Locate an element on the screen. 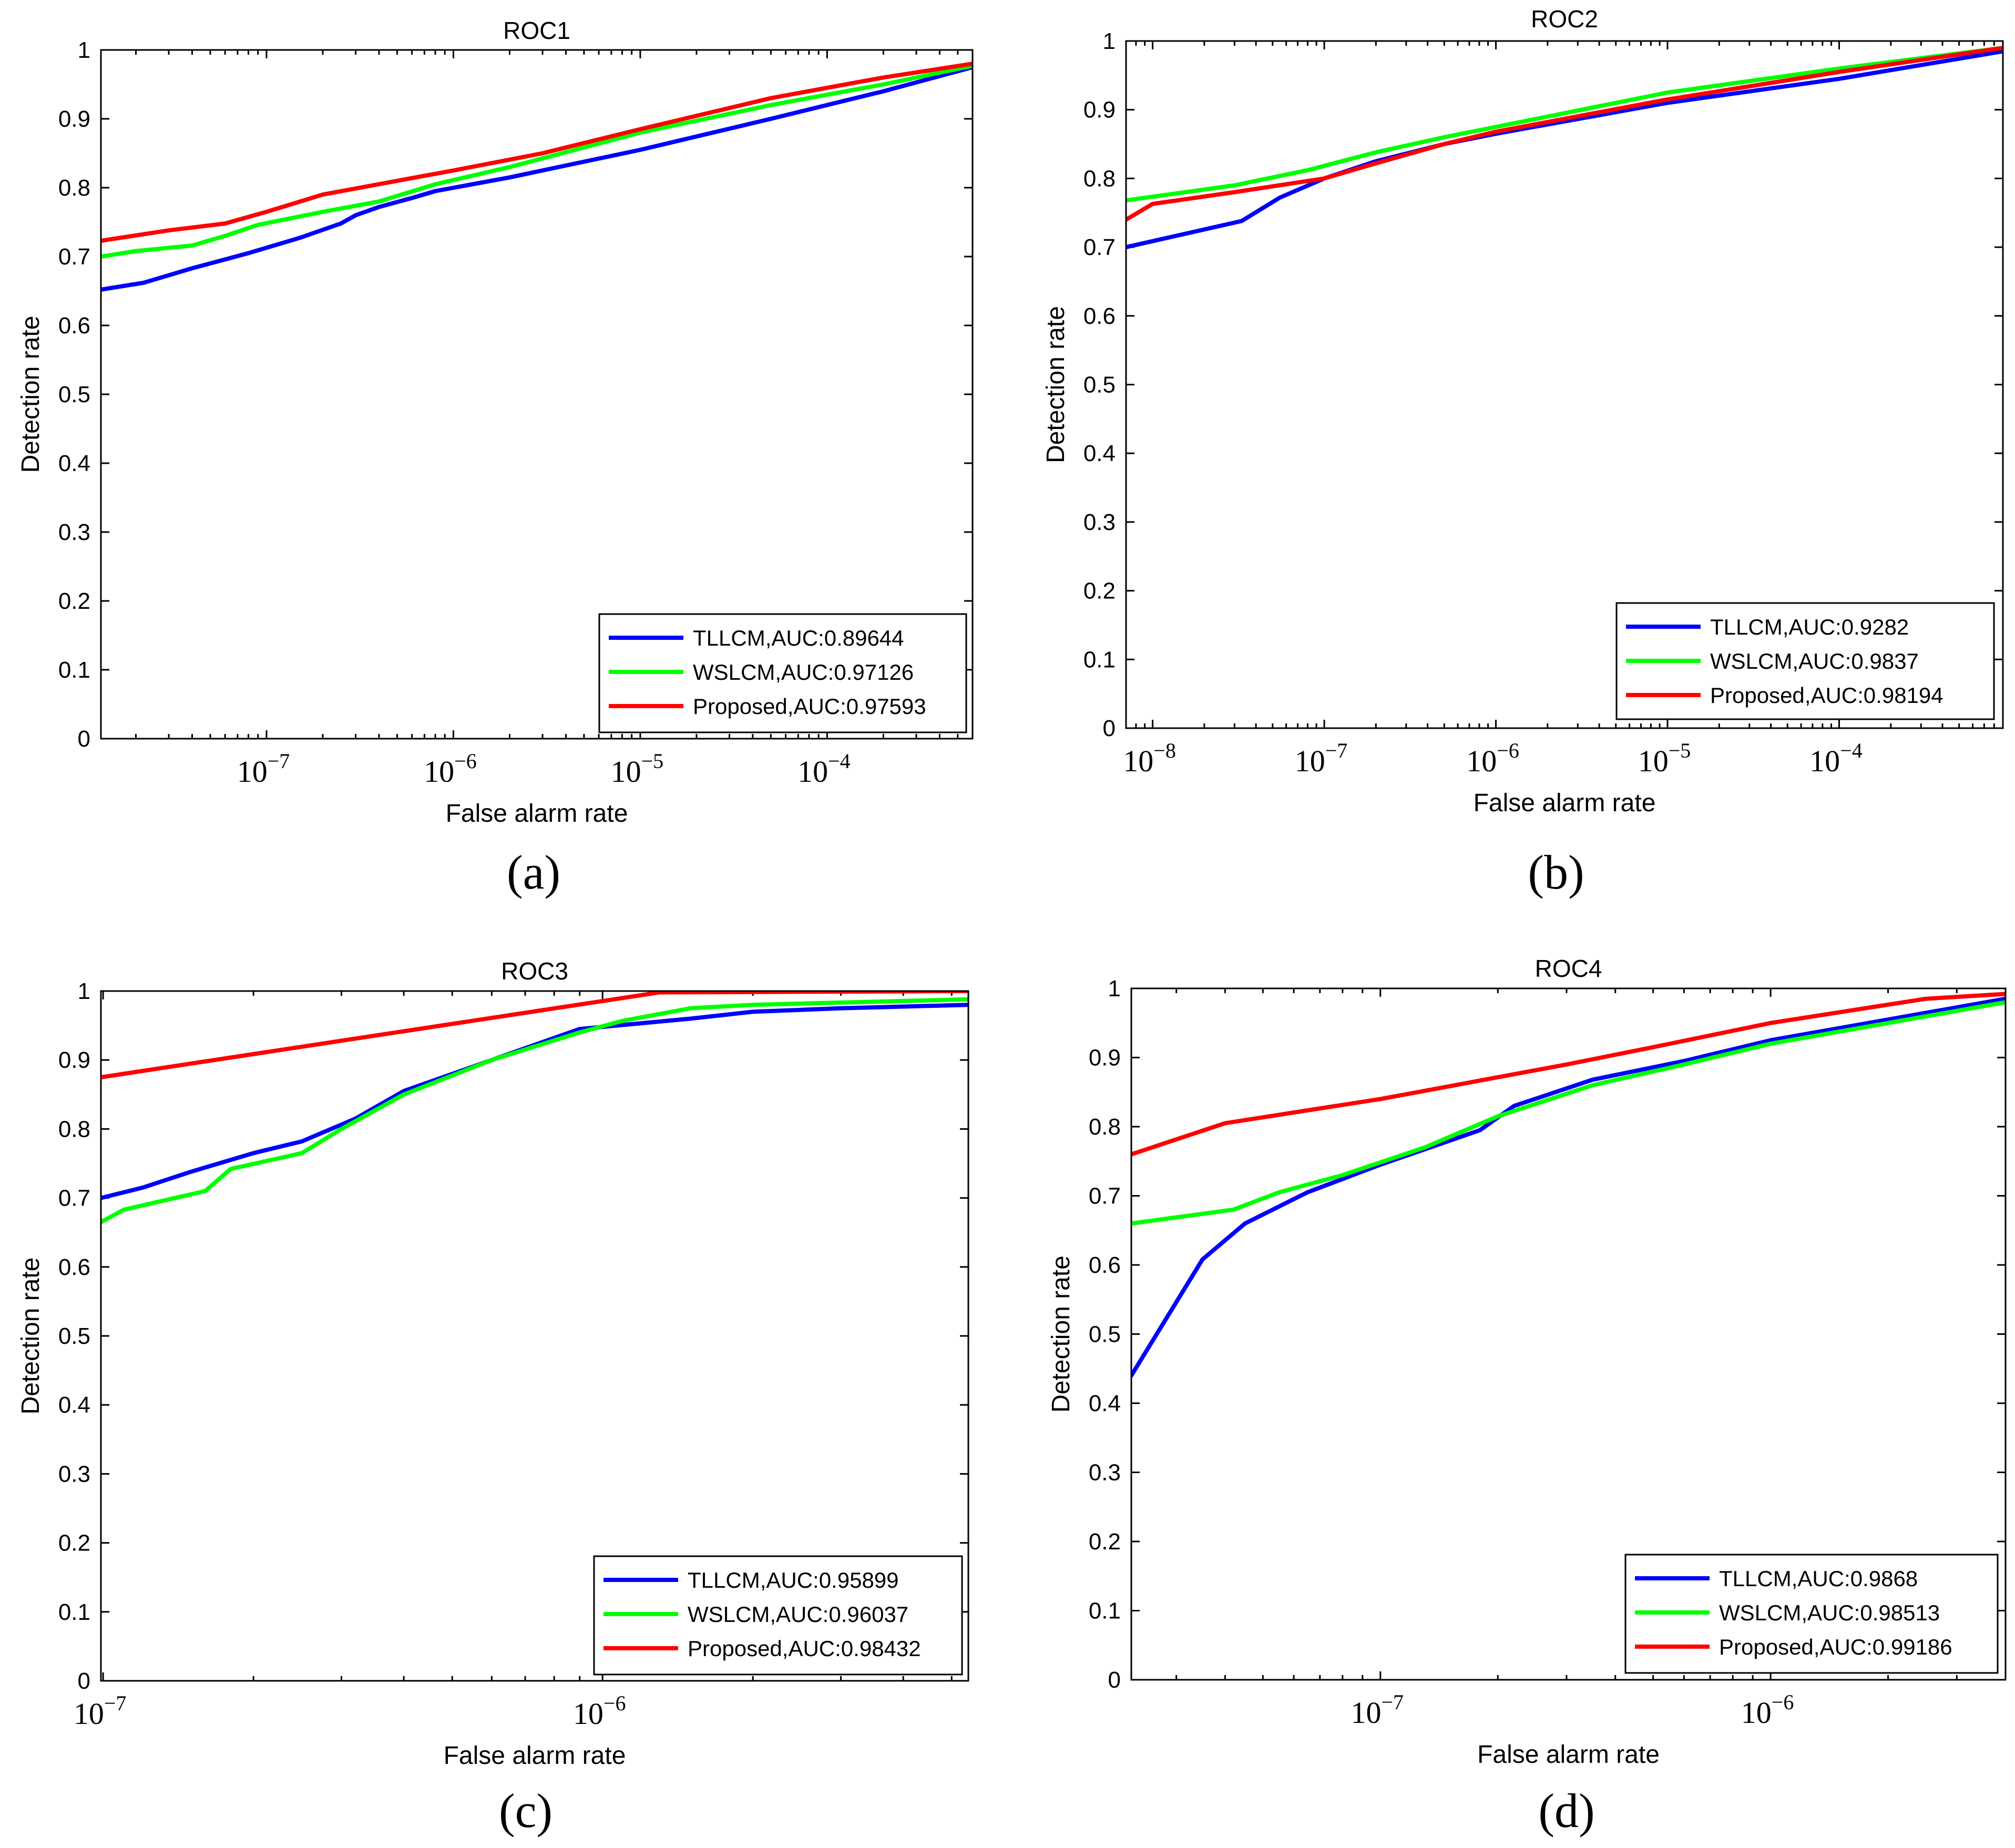 This screenshot has width=2015, height=1848. chart-title: ROC3 is located at coordinates (534, 971).